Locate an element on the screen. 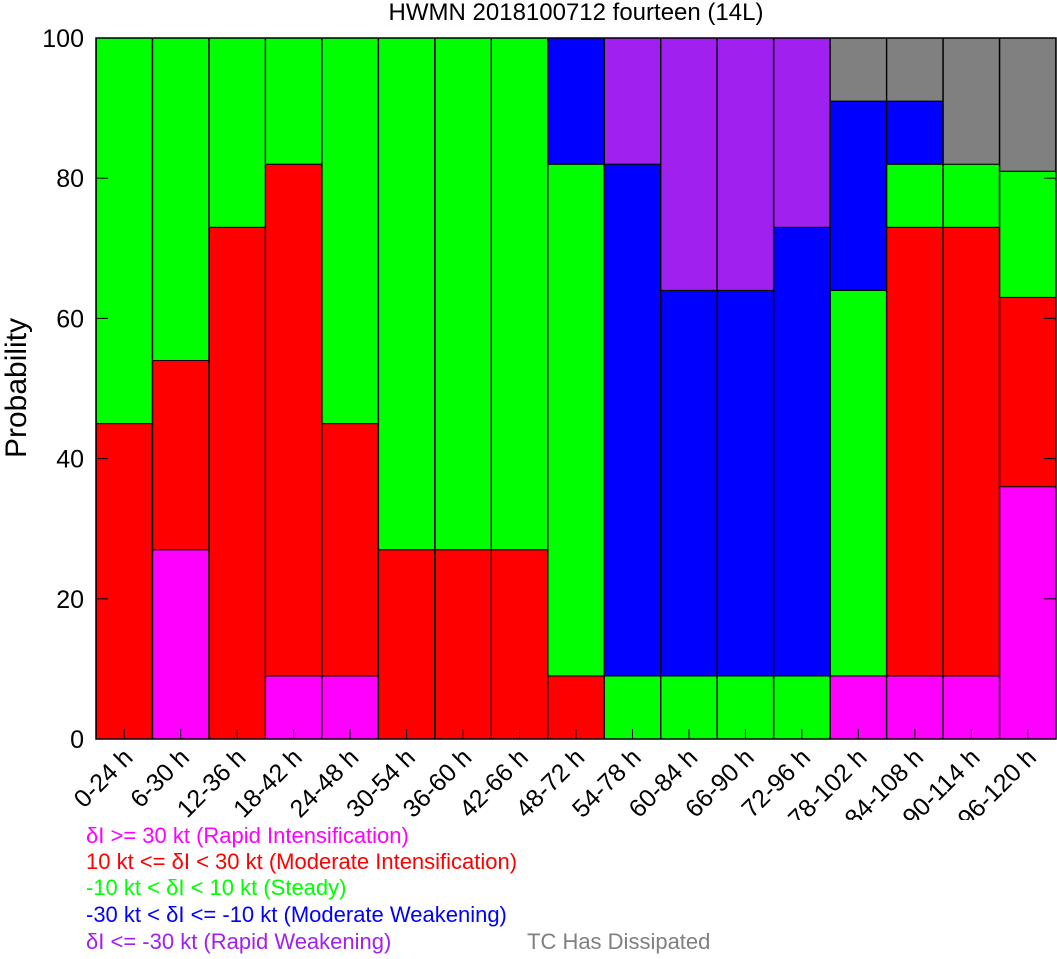 Image resolution: width=1057 pixels, height=959 pixels. y-tick-label-2: 40 is located at coordinates (70, 460).